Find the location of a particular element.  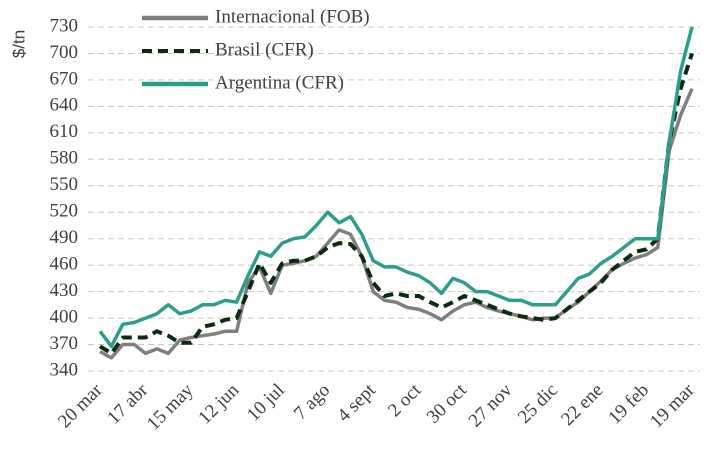

x-tick-label: 2 oct is located at coordinates (405, 400).